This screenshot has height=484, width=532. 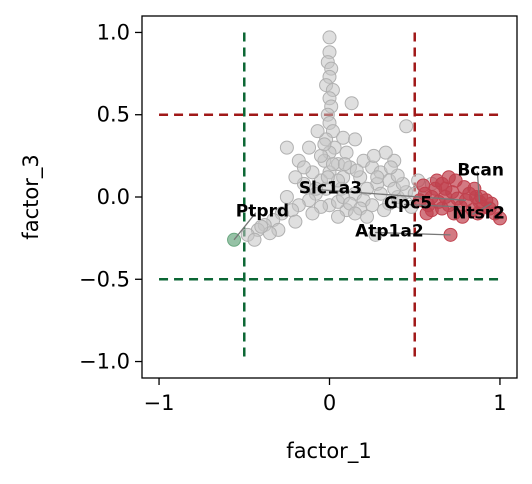 I want to click on annotation-ntsr2: Ntsr2, so click(x=478, y=213).